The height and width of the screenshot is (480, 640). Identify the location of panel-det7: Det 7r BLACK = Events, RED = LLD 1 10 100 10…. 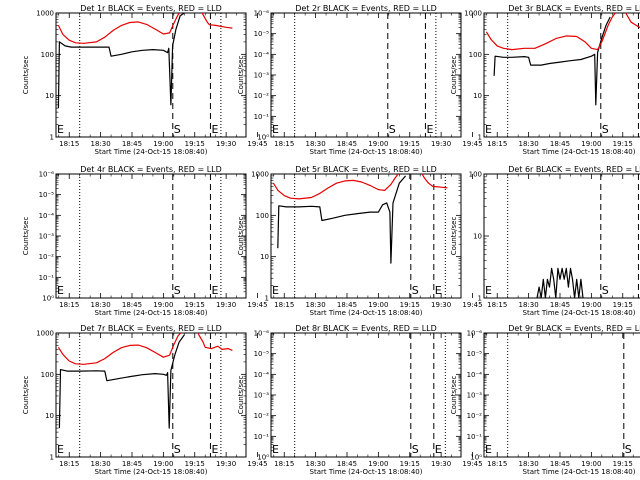
(145, 400).